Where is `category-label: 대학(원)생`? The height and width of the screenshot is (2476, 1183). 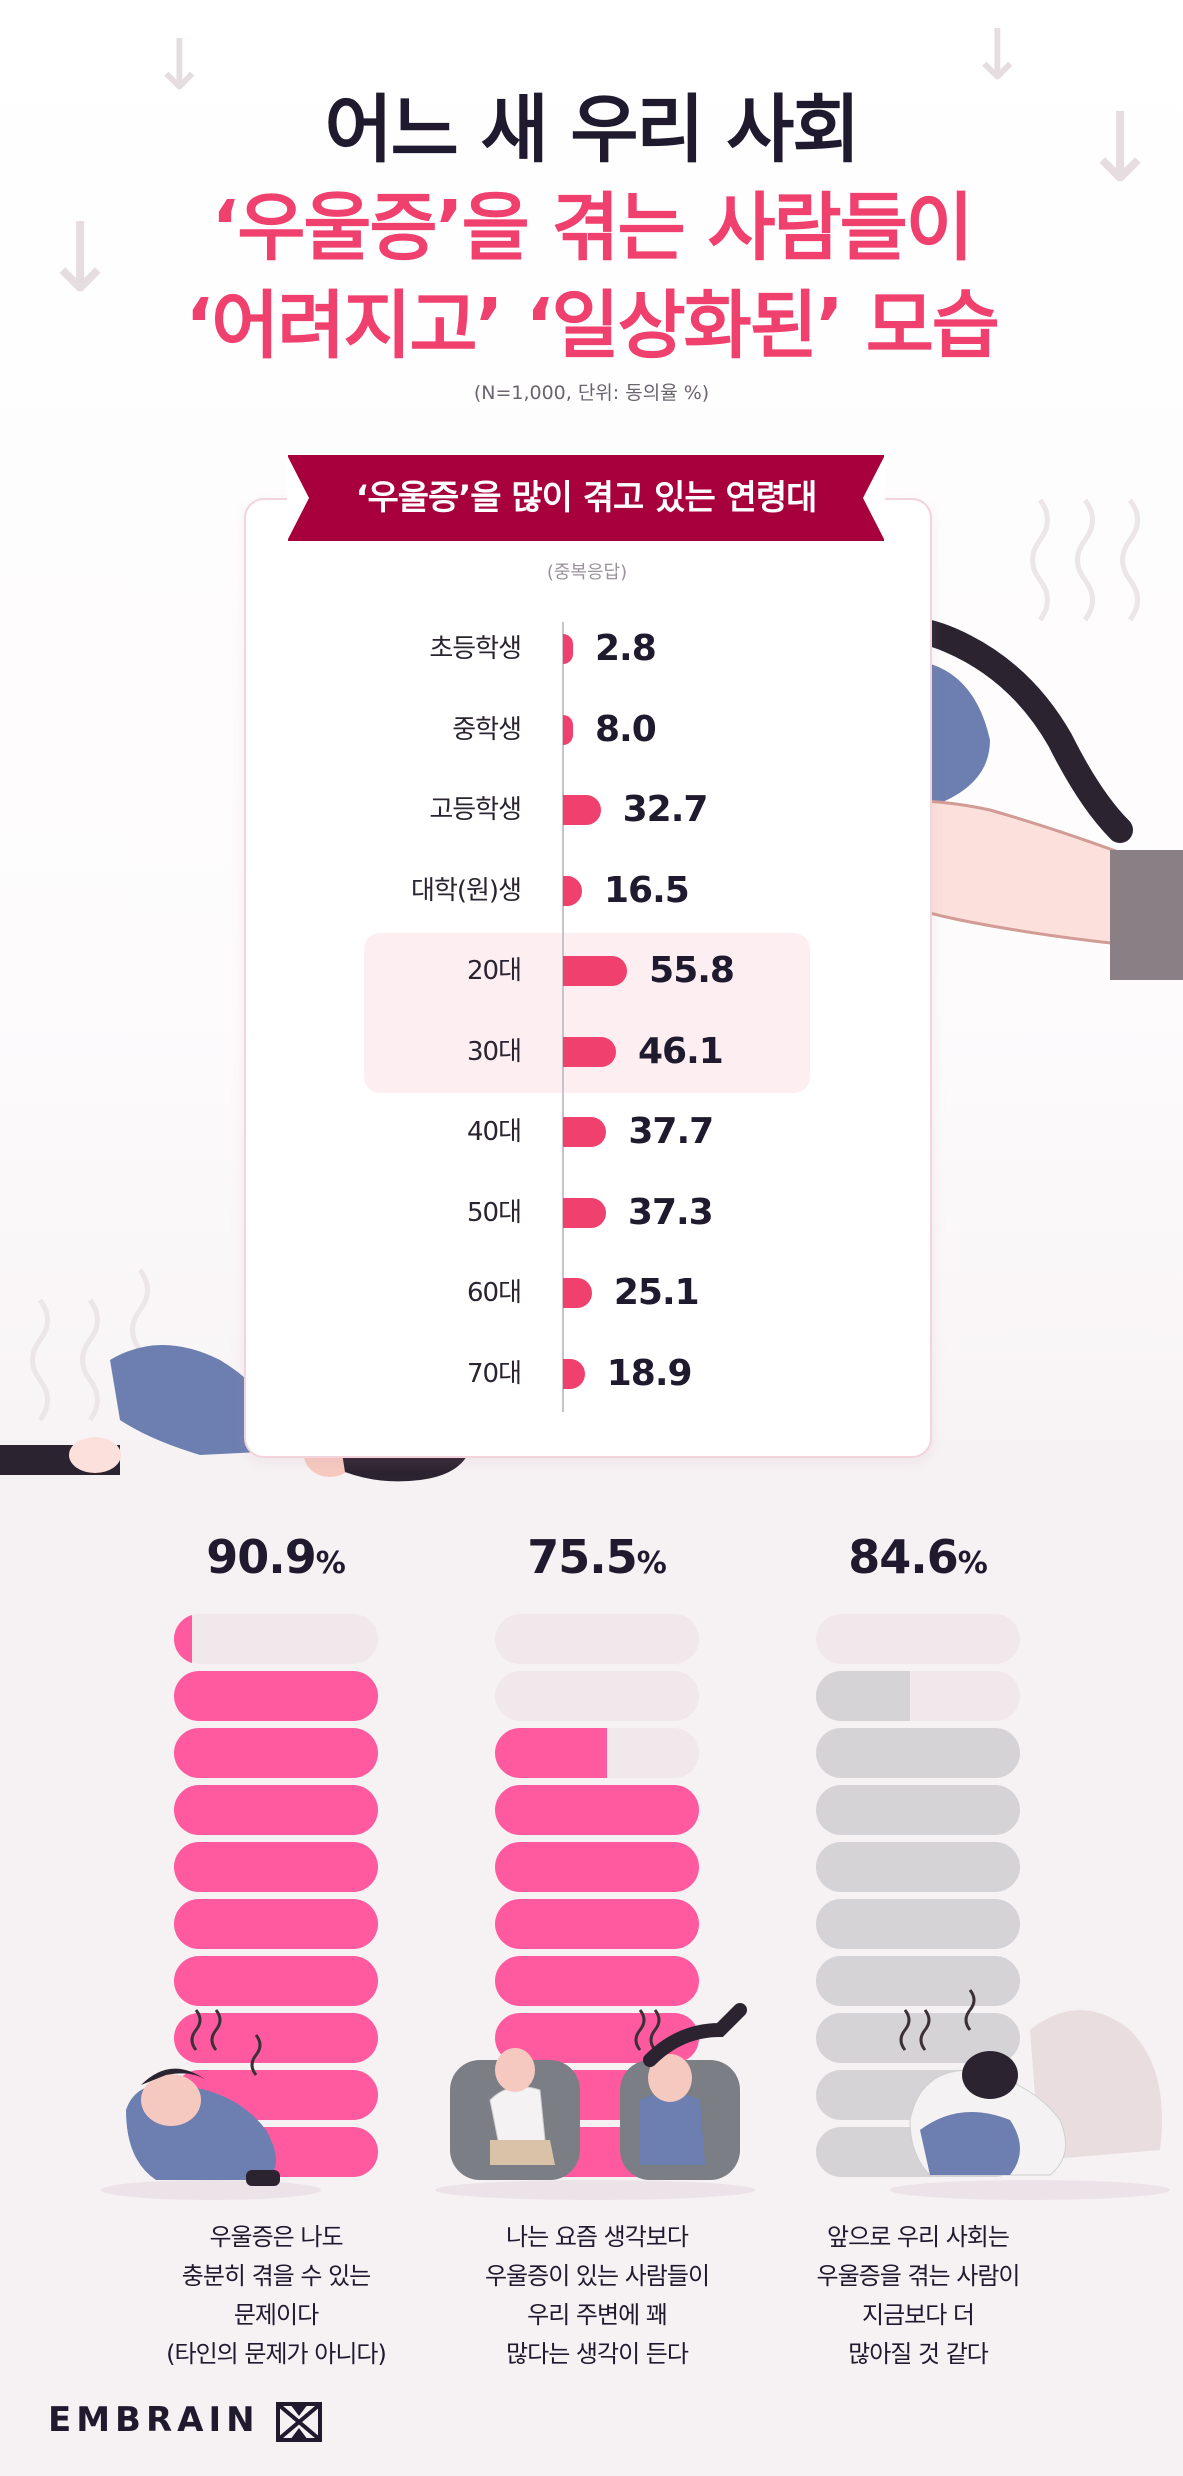
category-label: 대학(원)생 is located at coordinates (466, 890).